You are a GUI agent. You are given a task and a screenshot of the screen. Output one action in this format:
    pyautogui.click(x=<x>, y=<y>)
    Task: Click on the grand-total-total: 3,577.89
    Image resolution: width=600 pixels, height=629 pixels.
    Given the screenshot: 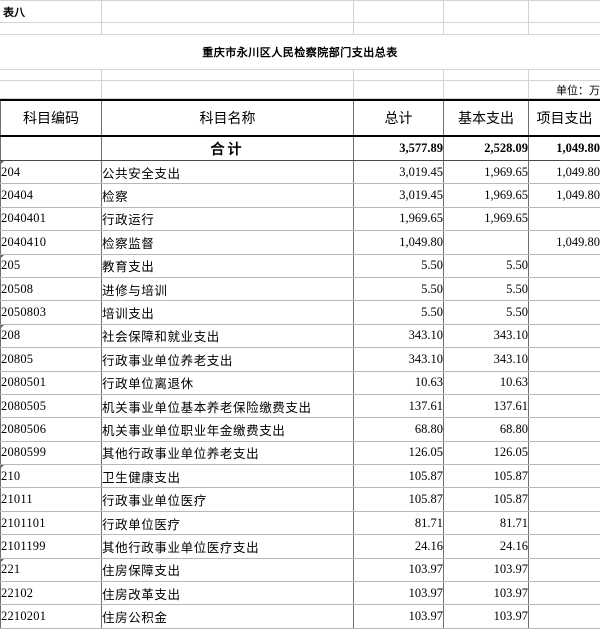 What is the action you would take?
    pyautogui.click(x=399, y=148)
    